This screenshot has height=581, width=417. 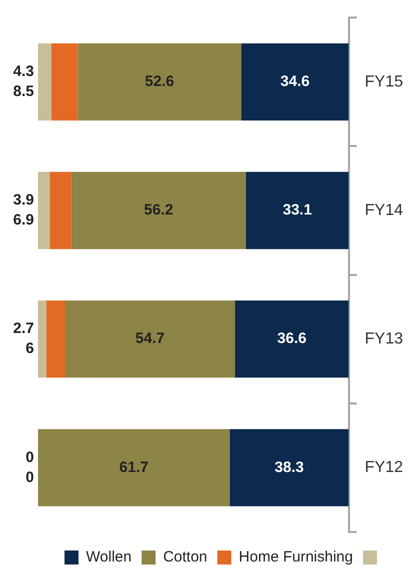 What do you see at coordinates (295, 557) in the screenshot?
I see `legend-label: Home Furnishing` at bounding box center [295, 557].